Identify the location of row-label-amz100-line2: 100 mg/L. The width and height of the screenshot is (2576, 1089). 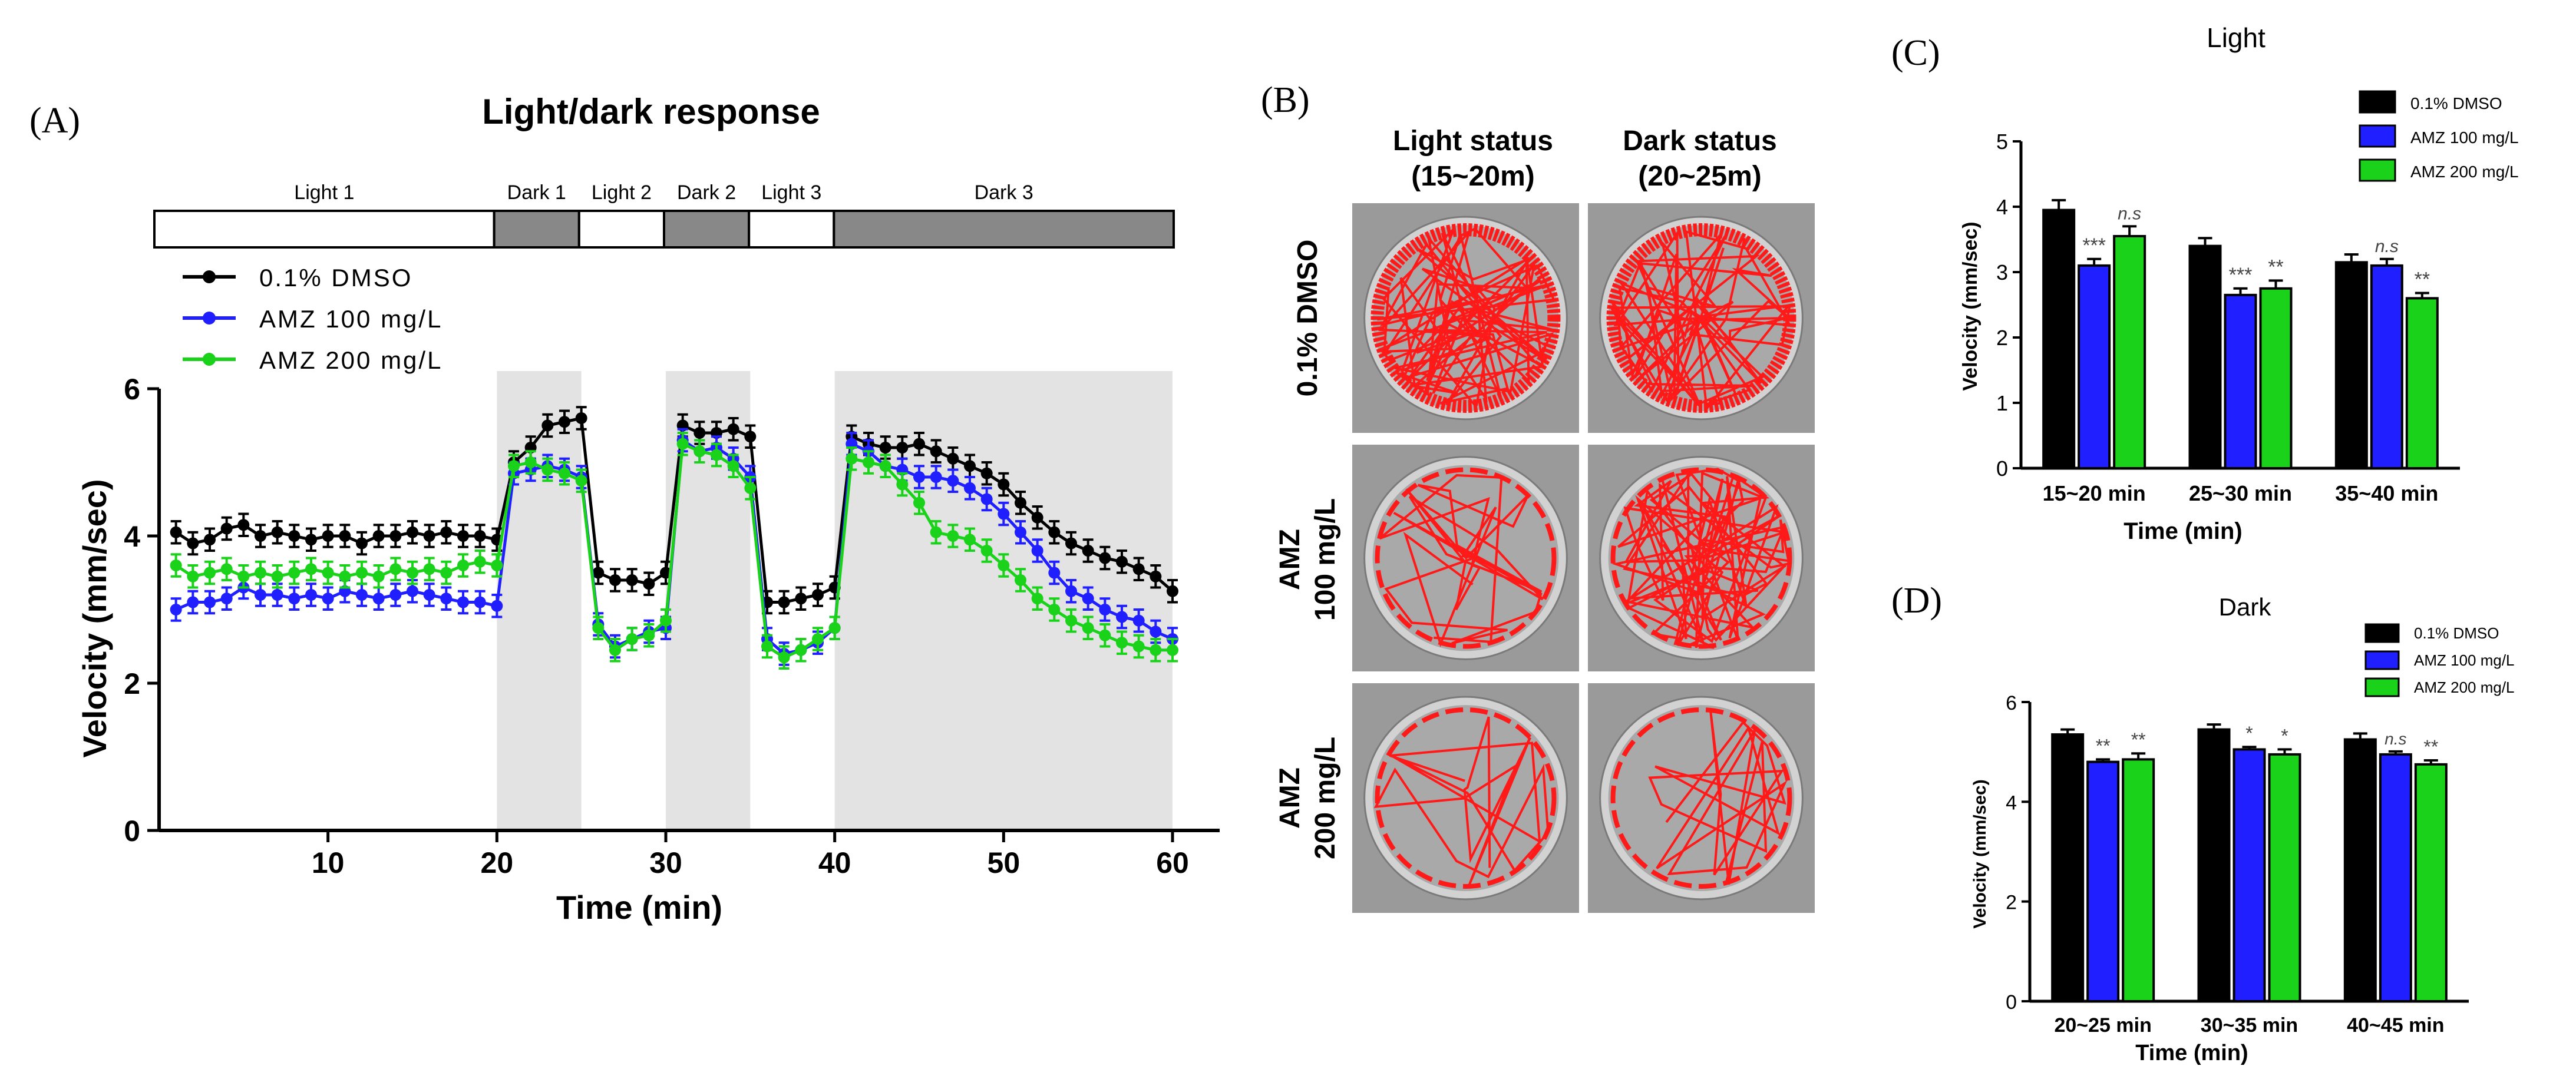
(1325, 559).